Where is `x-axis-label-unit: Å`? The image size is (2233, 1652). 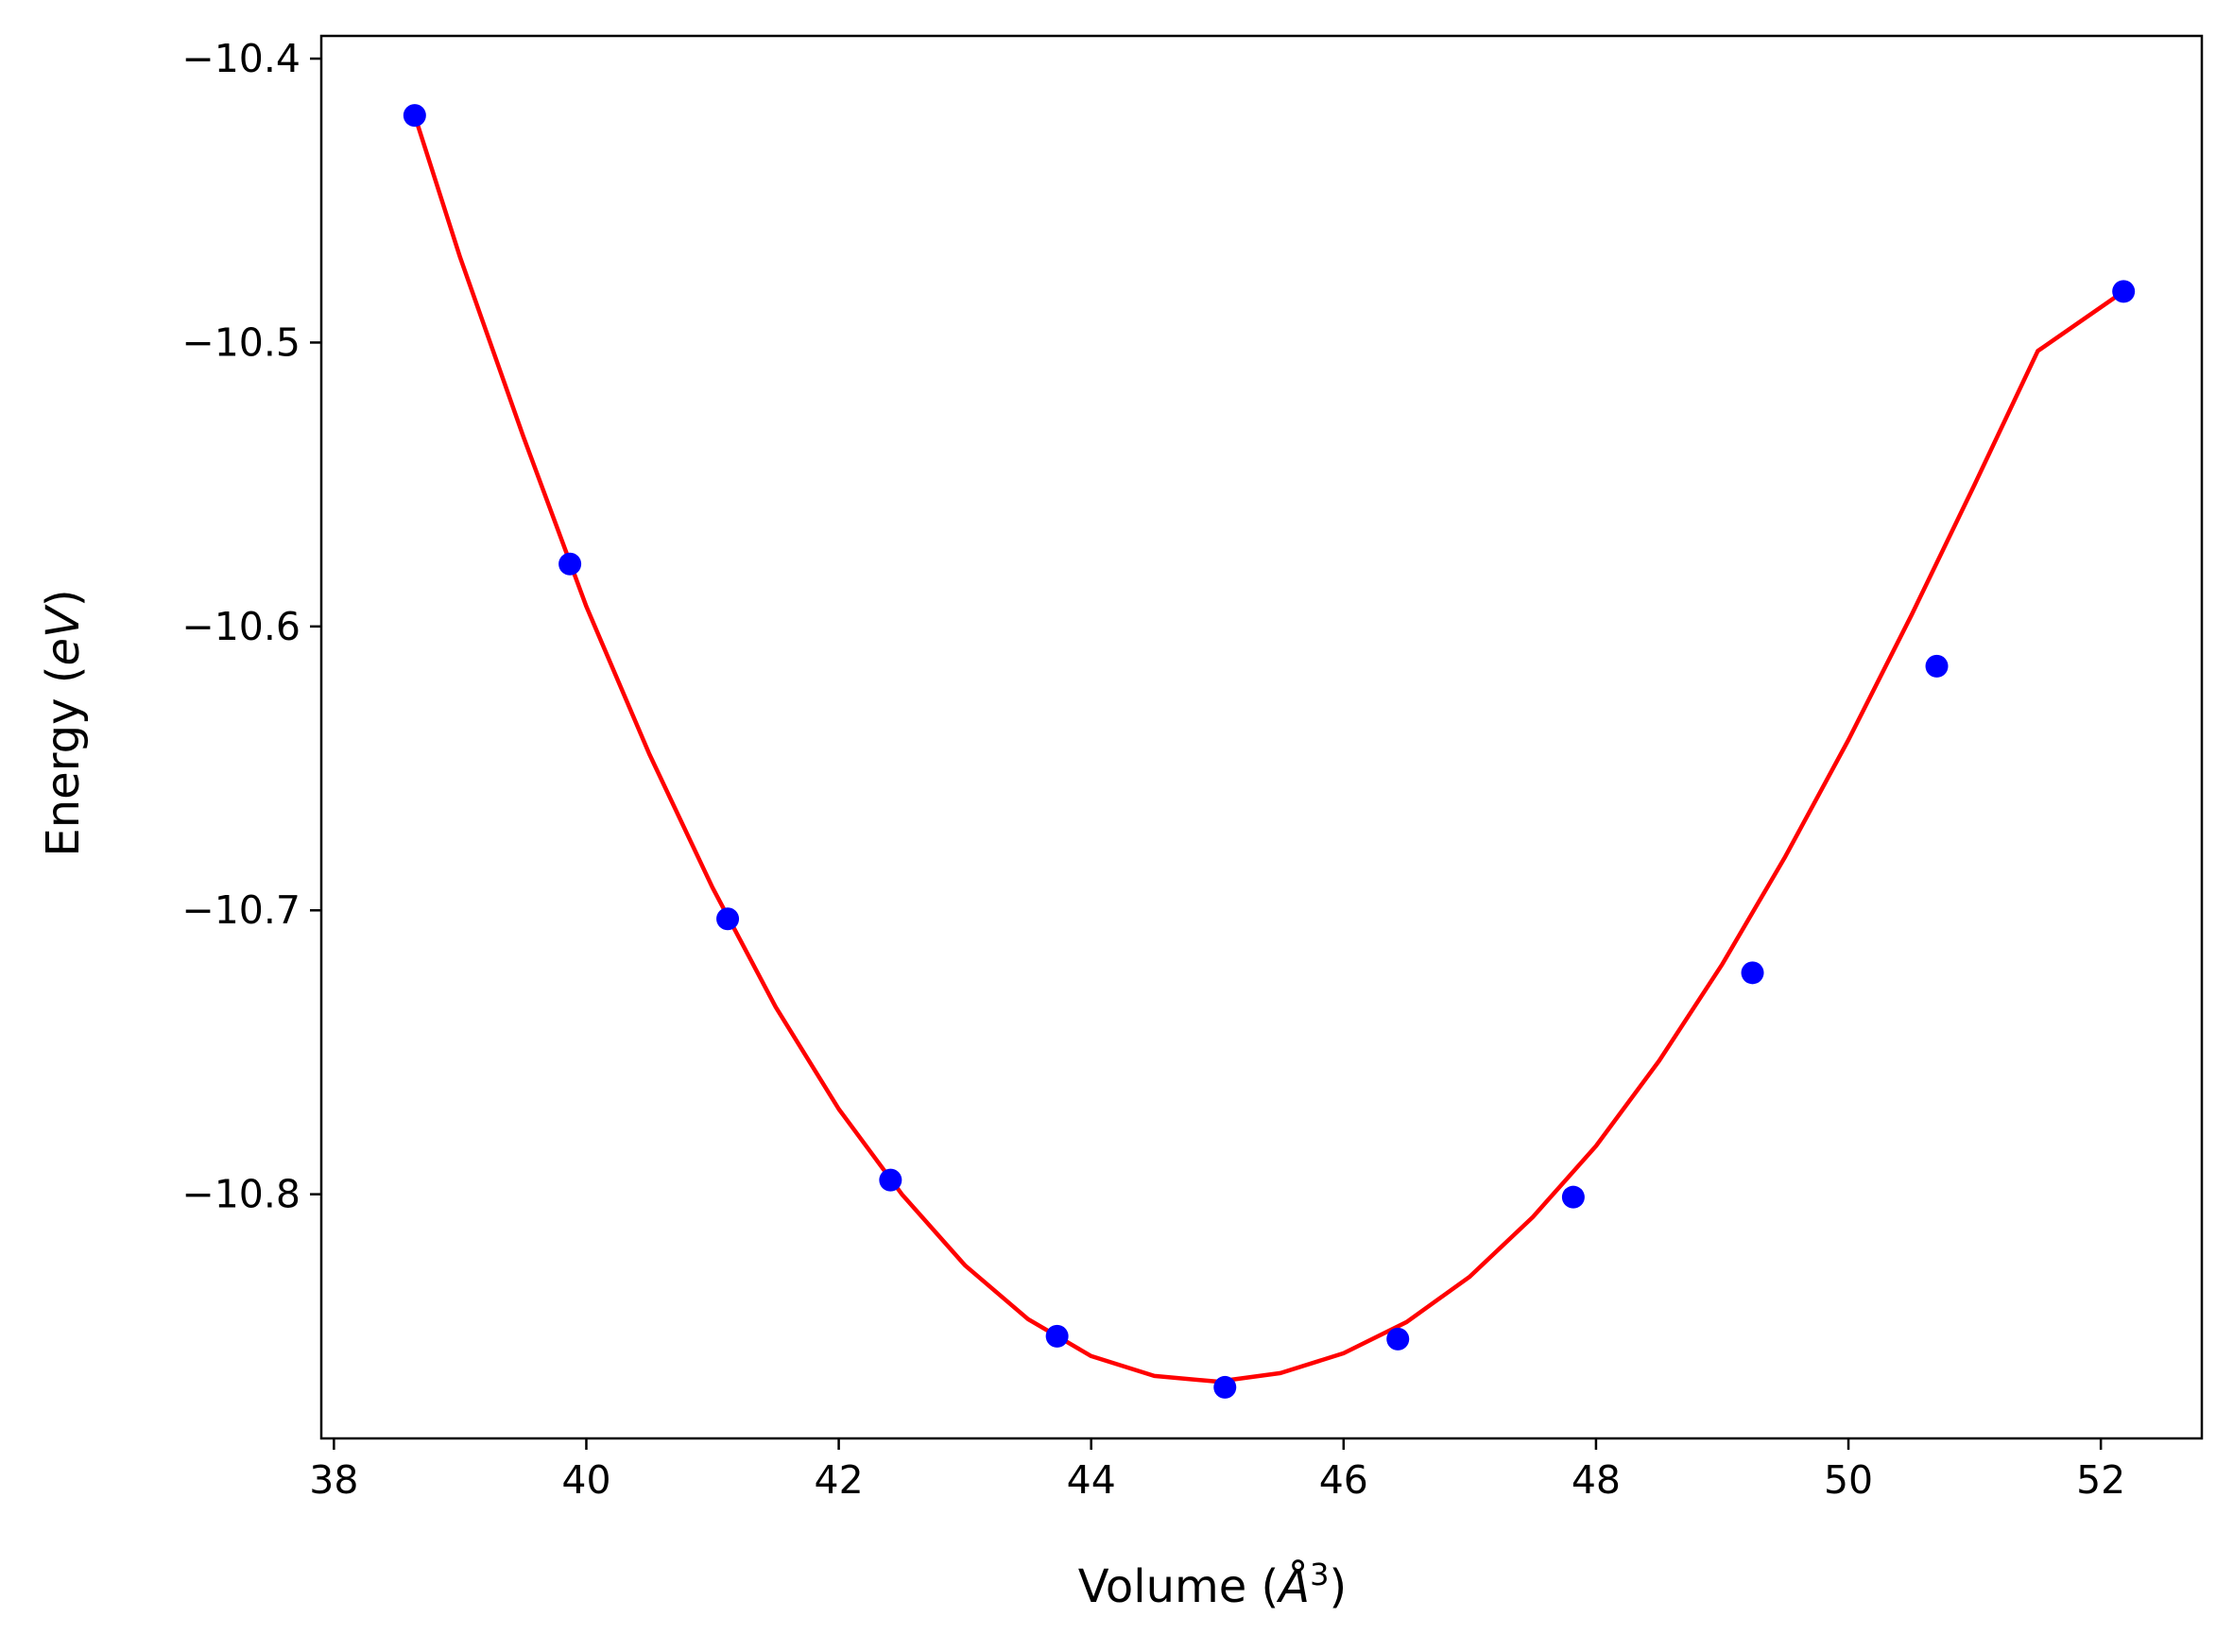 x-axis-label-unit: Å is located at coordinates (1293, 1586).